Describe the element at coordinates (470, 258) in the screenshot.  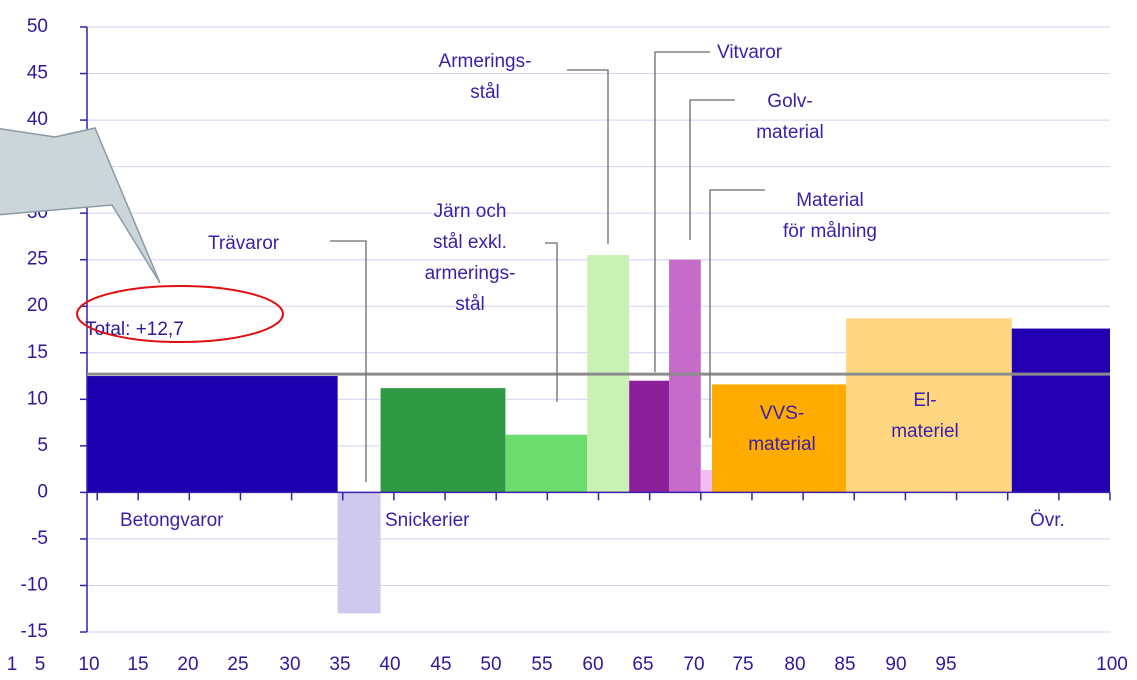
I see `category-label: Järn och stål exkl. armerings- stål` at that location.